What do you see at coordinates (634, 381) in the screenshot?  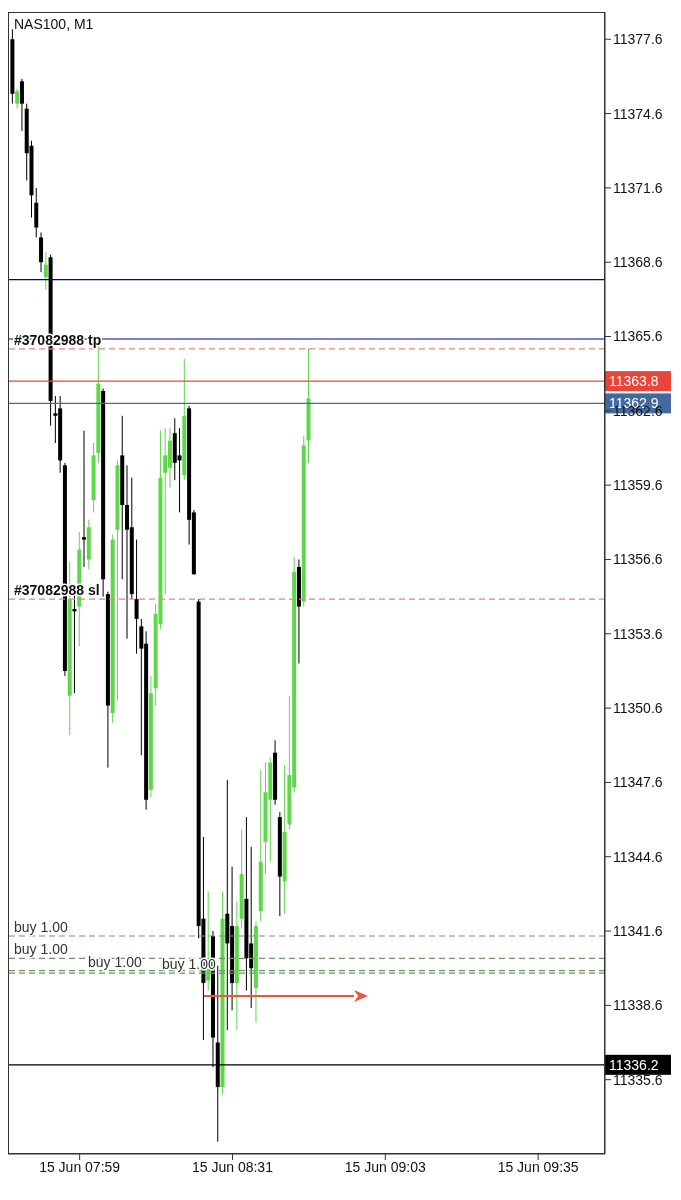 I see `ref-line-label: 11363.8` at bounding box center [634, 381].